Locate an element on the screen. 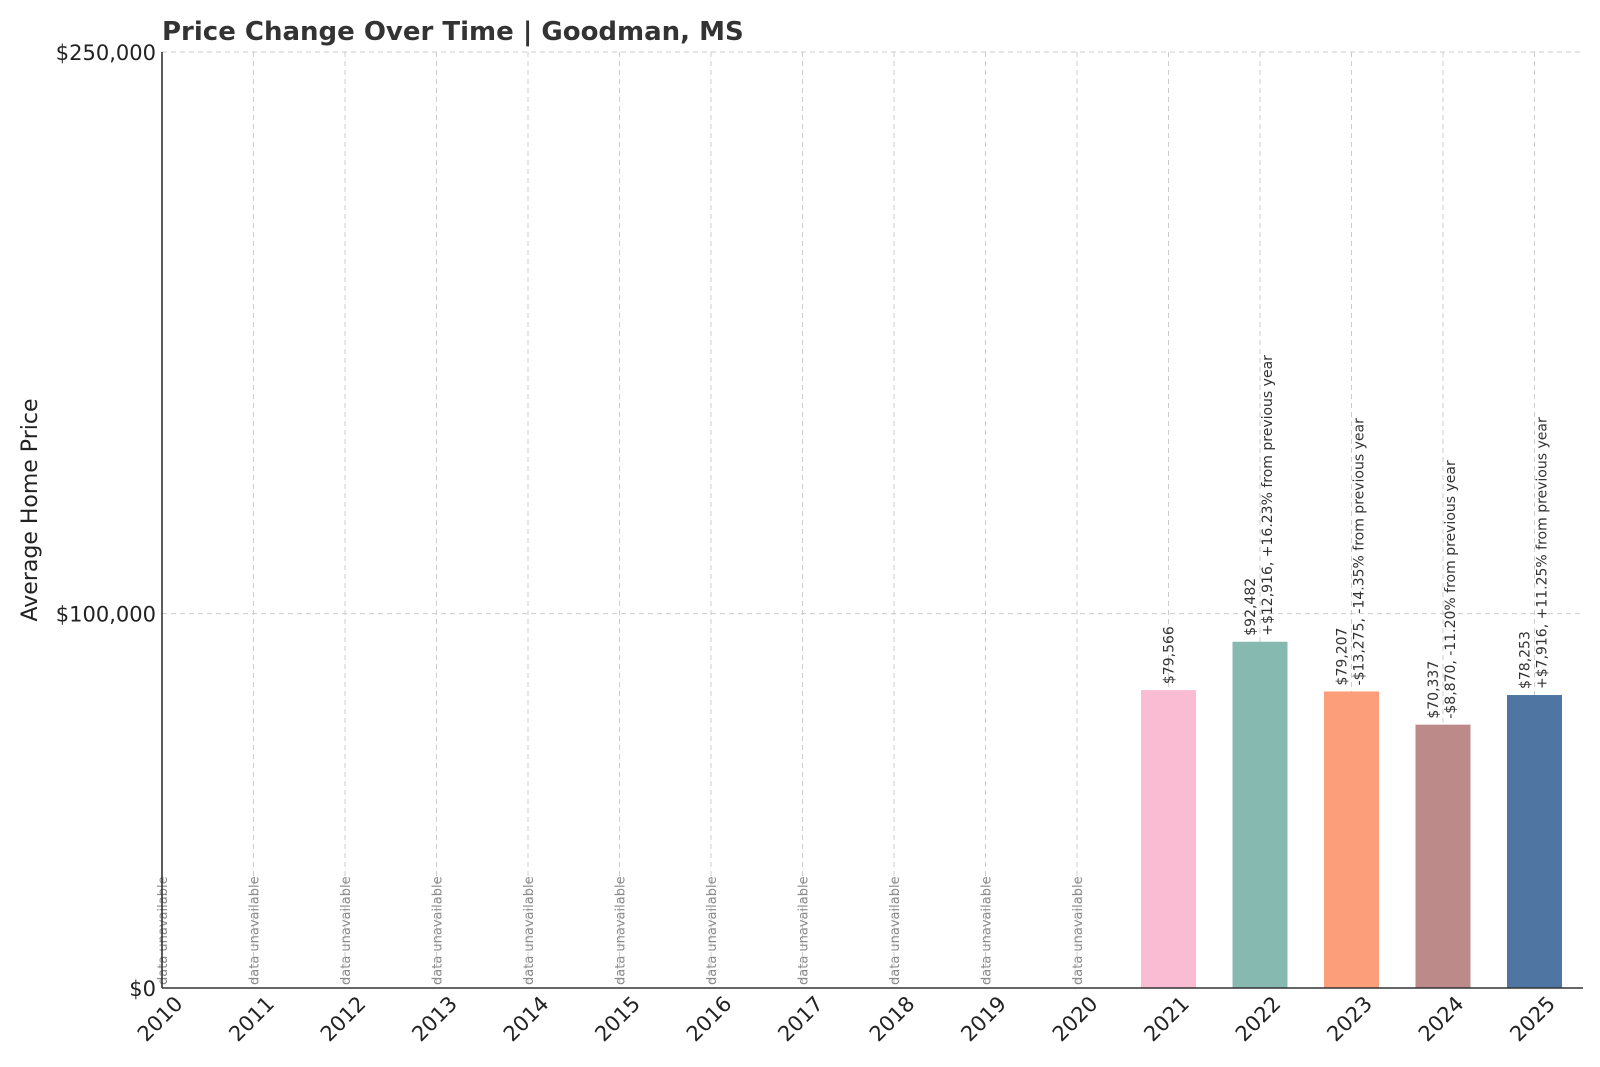  bar-change-label: +$12,916, +16.23% from previous year is located at coordinates (1268, 495).